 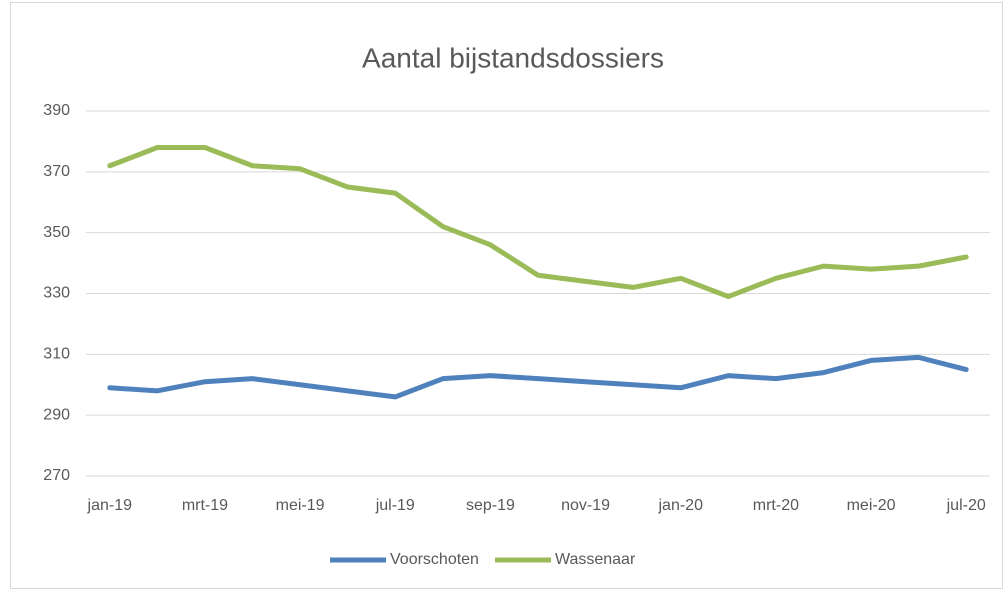 I want to click on x-tick-label: nov-19, so click(x=585, y=505).